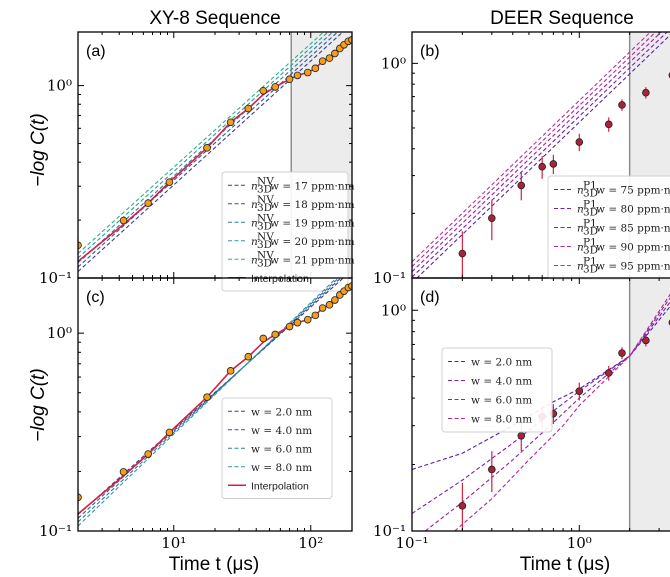  I want to click on panel-label: (b), so click(430, 51).